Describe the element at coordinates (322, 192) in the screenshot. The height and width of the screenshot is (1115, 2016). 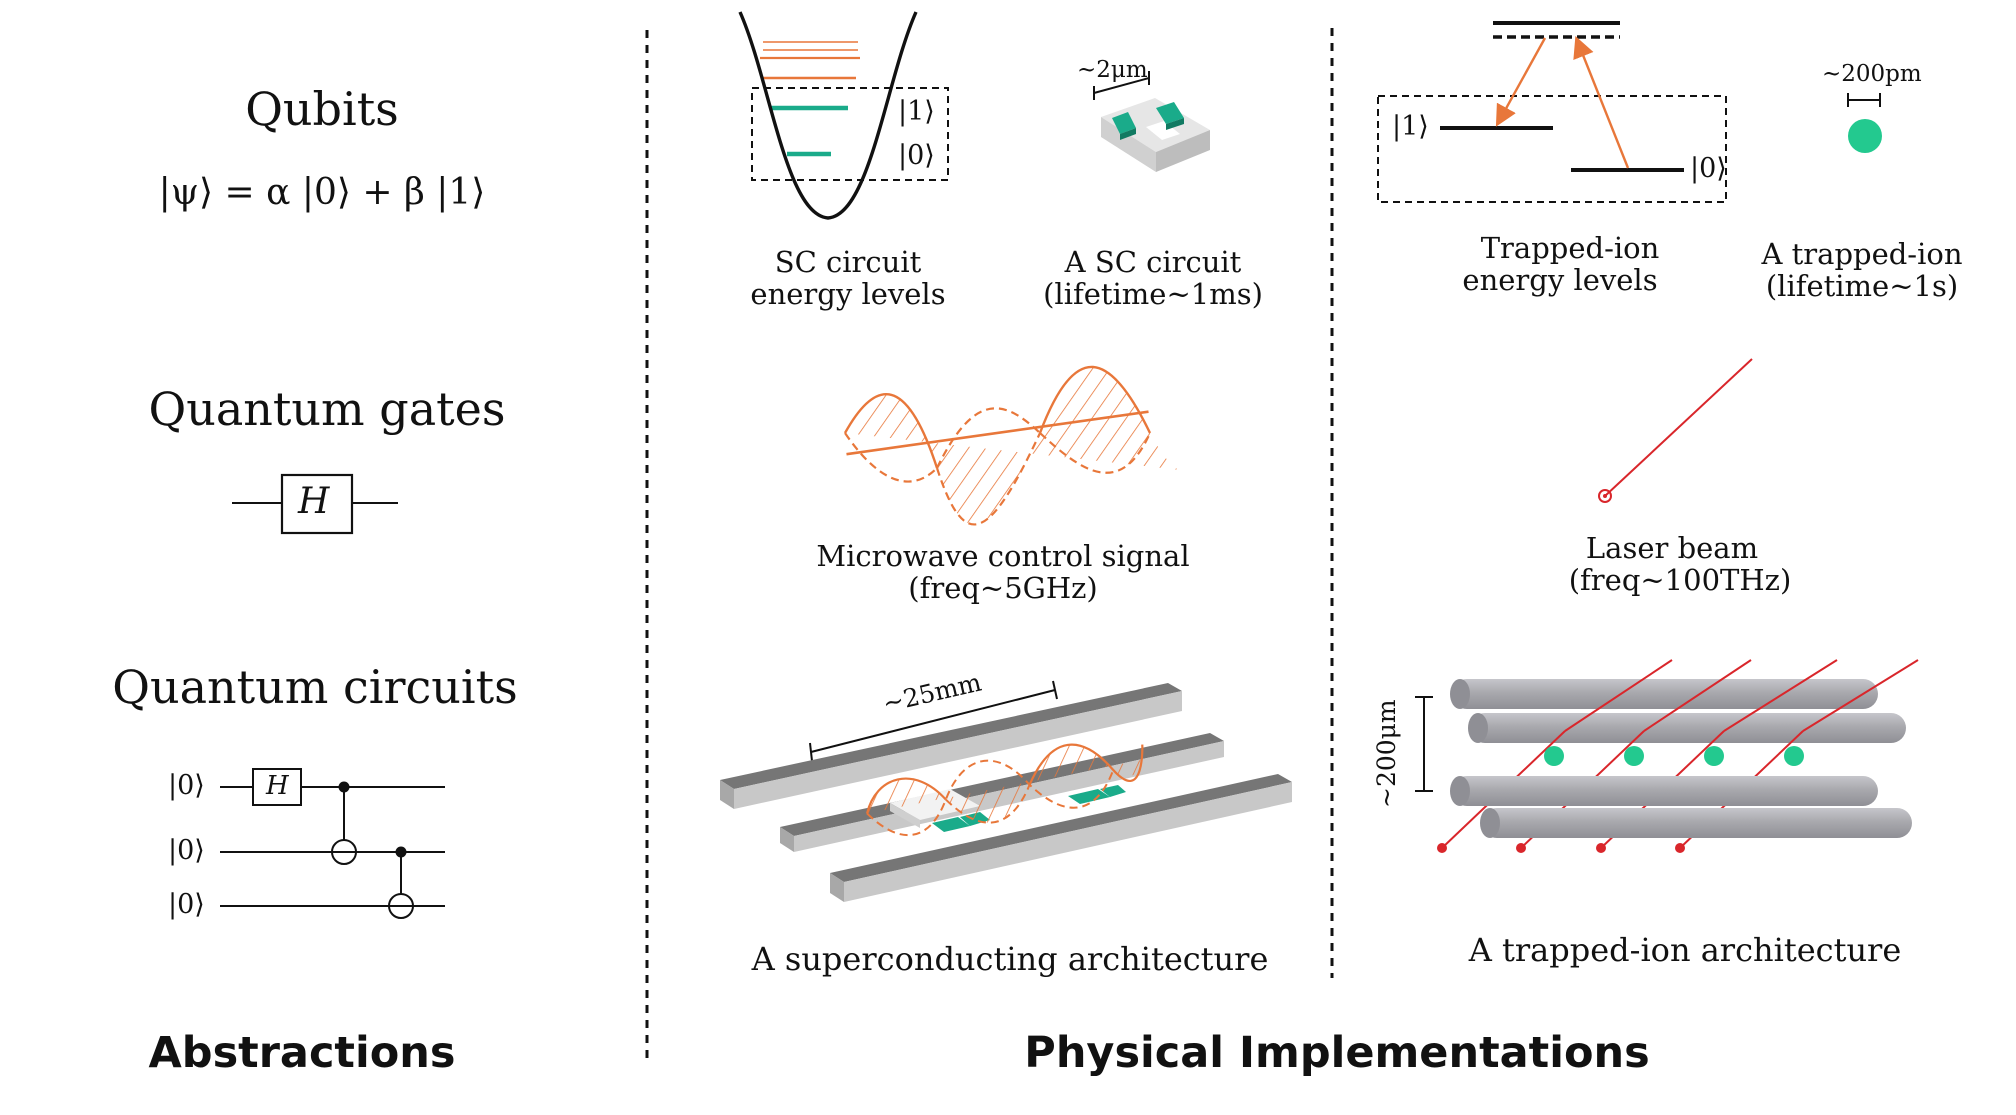
I see `qubit-state-formula: |ψ⟩ = α |0⟩ + β |1⟩` at that location.